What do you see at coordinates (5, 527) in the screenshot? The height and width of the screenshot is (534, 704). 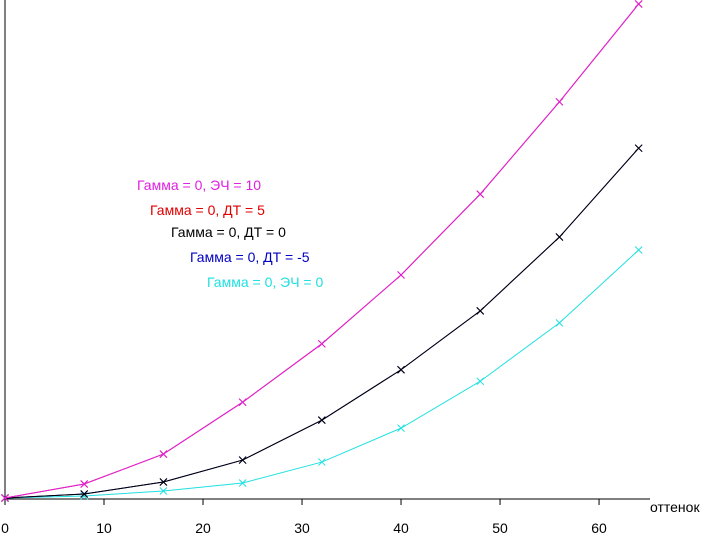 I see `x-tick-label: 0` at bounding box center [5, 527].